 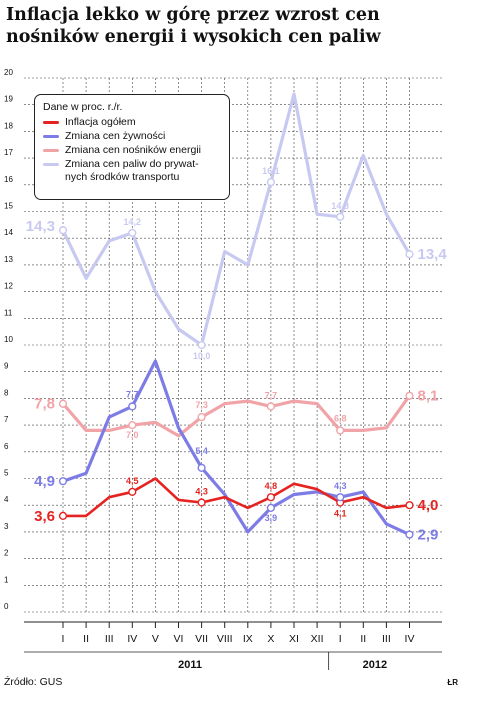 What do you see at coordinates (248, 639) in the screenshot?
I see `x-tick-label: IX` at bounding box center [248, 639].